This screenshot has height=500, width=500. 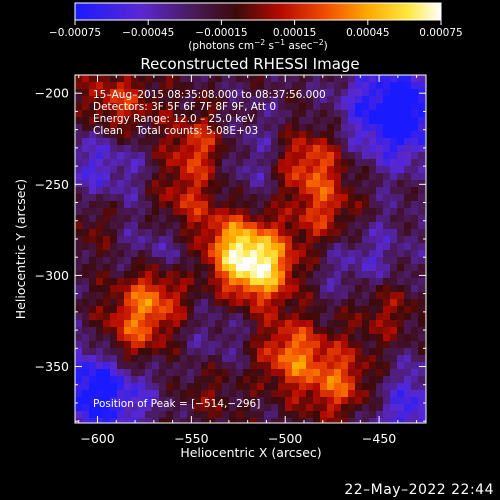 What do you see at coordinates (97, 438) in the screenshot?
I see `x-tick-label: −600` at bounding box center [97, 438].